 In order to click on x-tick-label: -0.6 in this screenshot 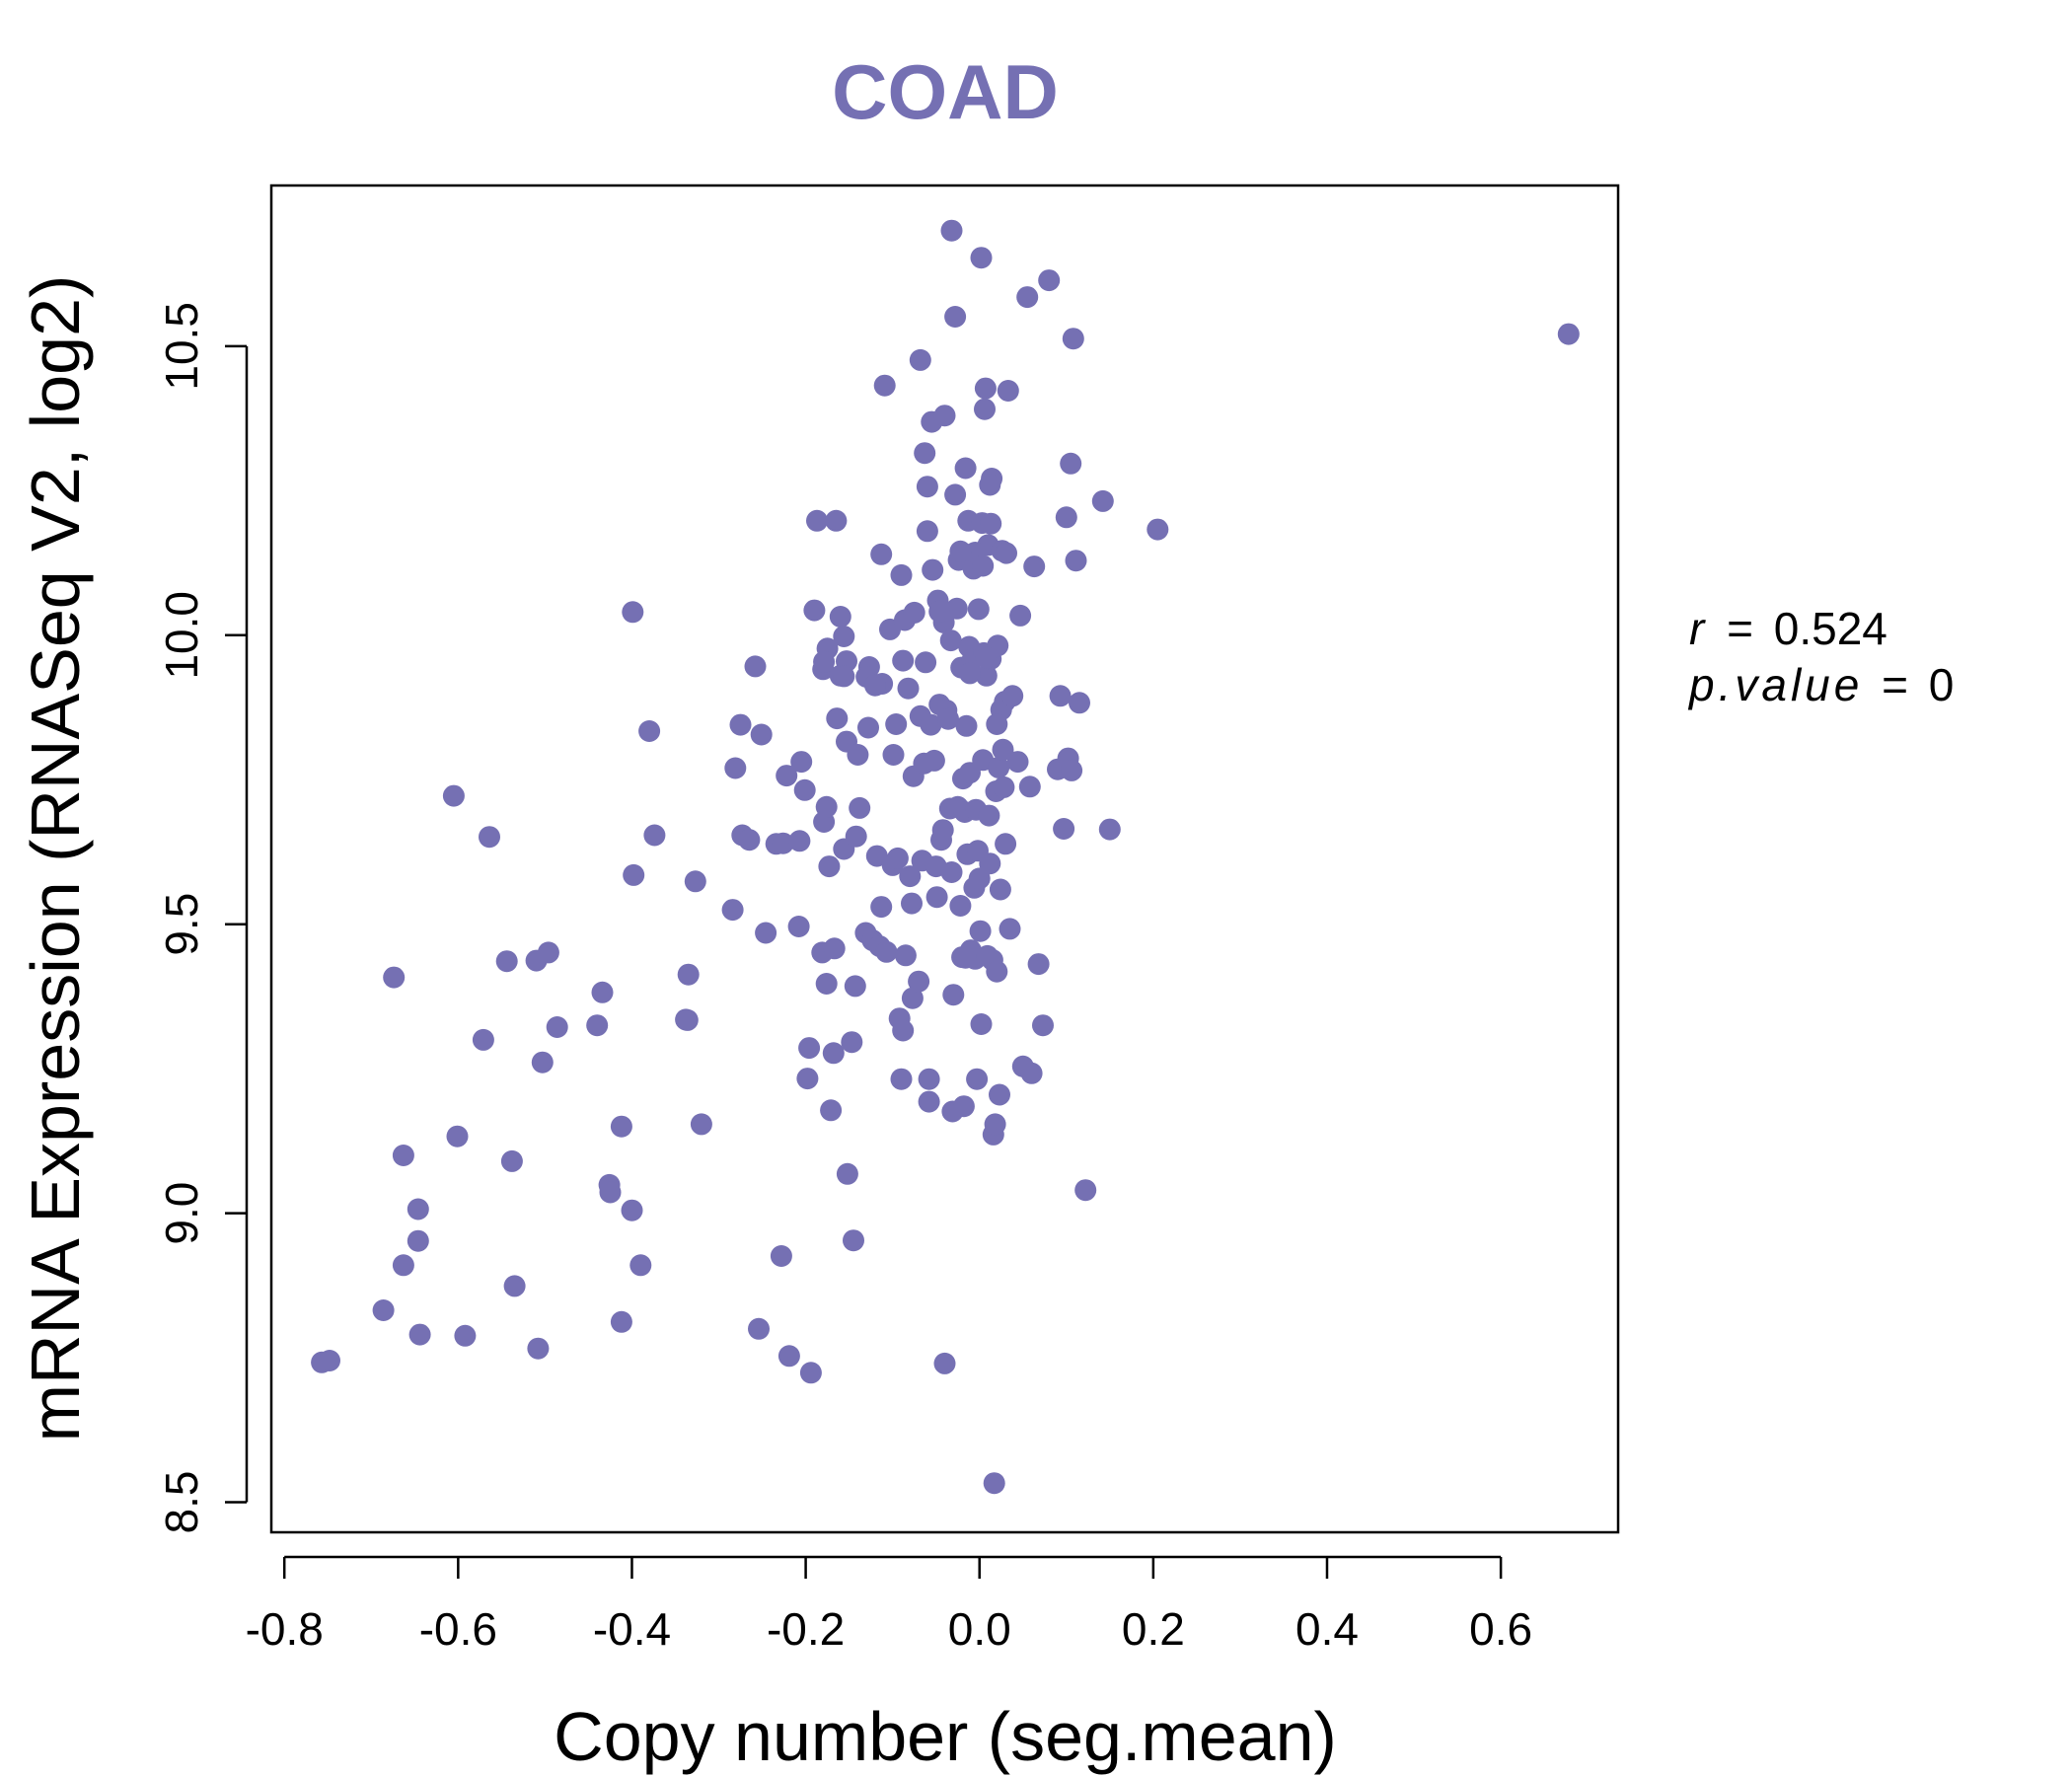, I will do `click(458, 1629)`.